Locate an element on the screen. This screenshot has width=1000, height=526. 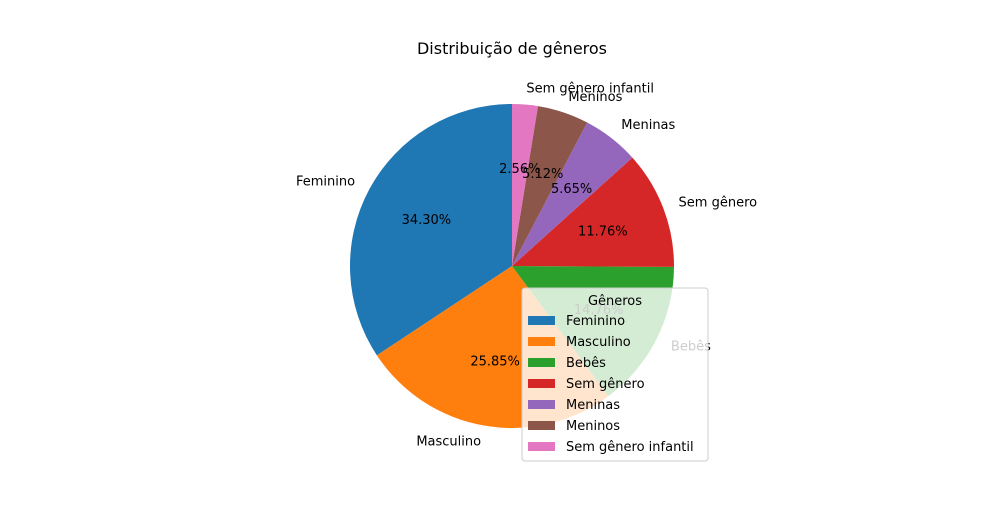
legend-swatch-masculino is located at coordinates (541, 341).